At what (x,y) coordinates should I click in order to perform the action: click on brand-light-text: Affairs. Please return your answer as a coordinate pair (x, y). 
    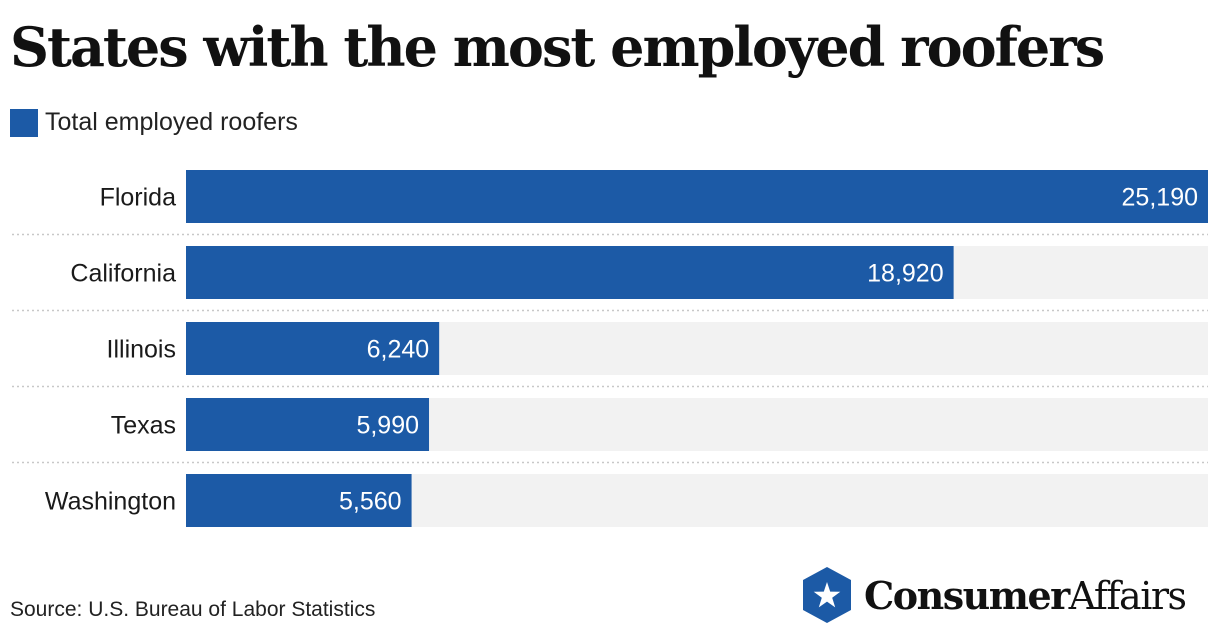
    Looking at the image, I should click on (1127, 595).